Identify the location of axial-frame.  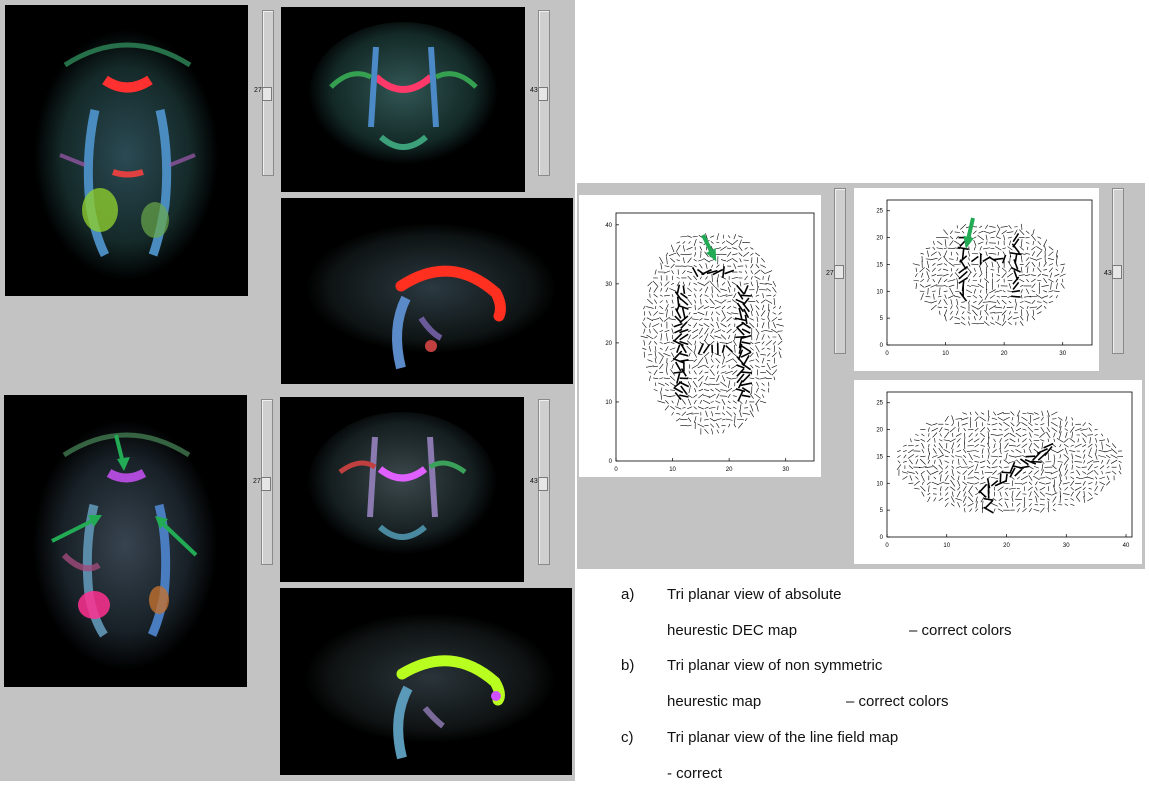
(715, 337).